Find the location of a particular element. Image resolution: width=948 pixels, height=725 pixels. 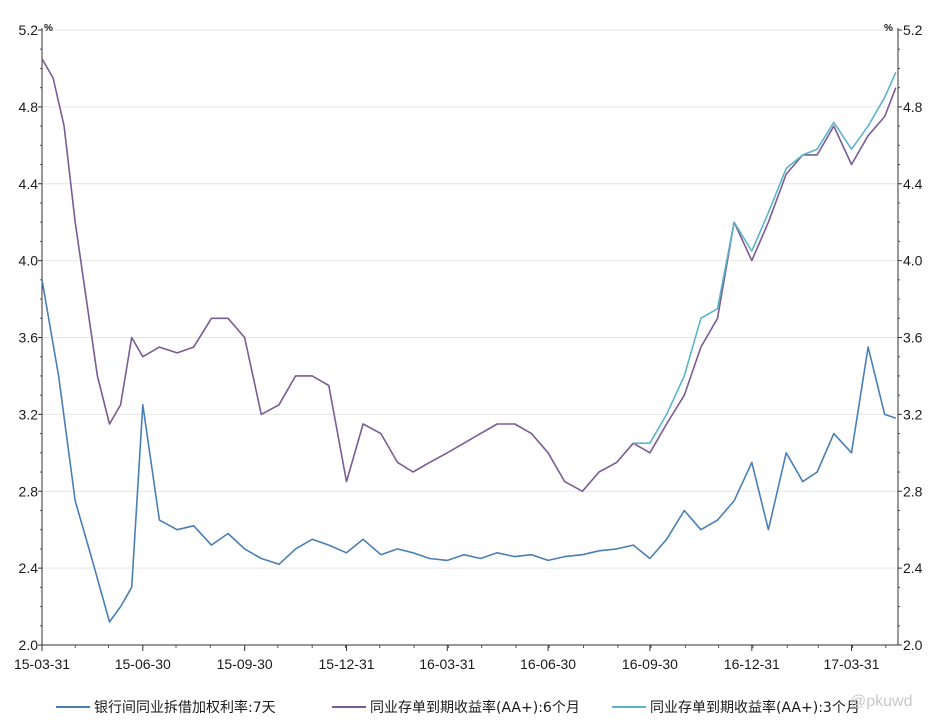

y-tick-label-left: 2.0 is located at coordinates (29, 645).